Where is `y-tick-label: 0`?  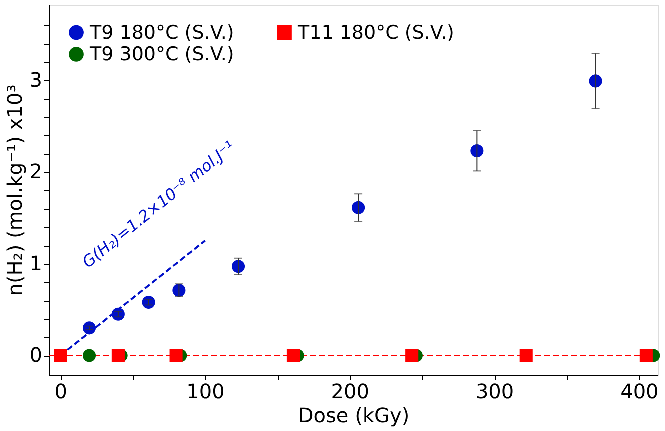
y-tick-label: 0 is located at coordinates (36, 355).